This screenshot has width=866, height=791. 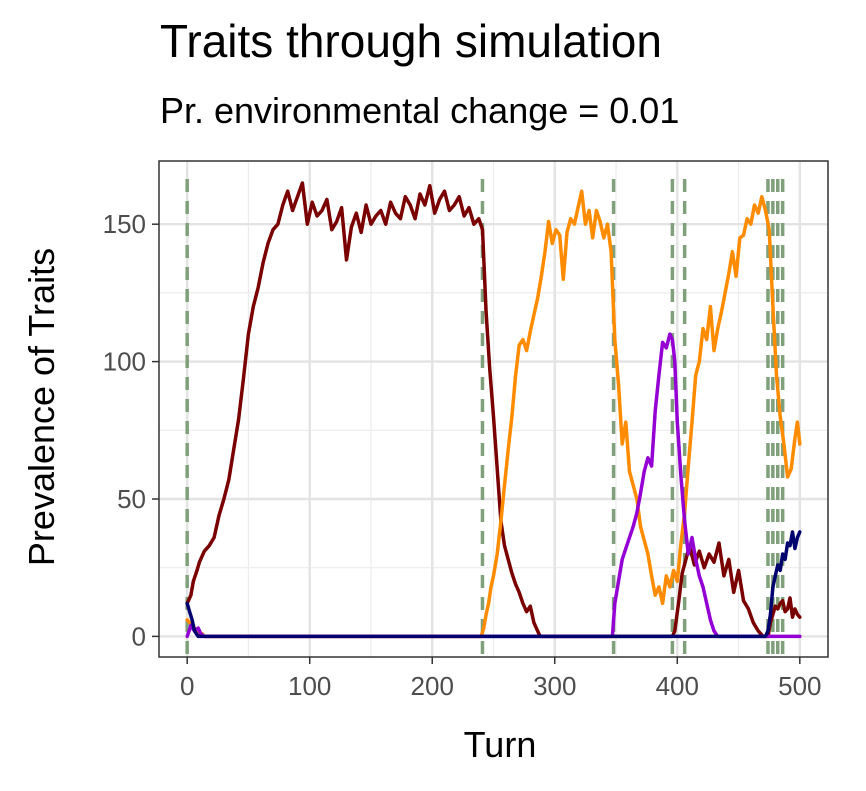 I want to click on x-tick-labels: 0 100 200 300 400 500, so click(x=501, y=686).